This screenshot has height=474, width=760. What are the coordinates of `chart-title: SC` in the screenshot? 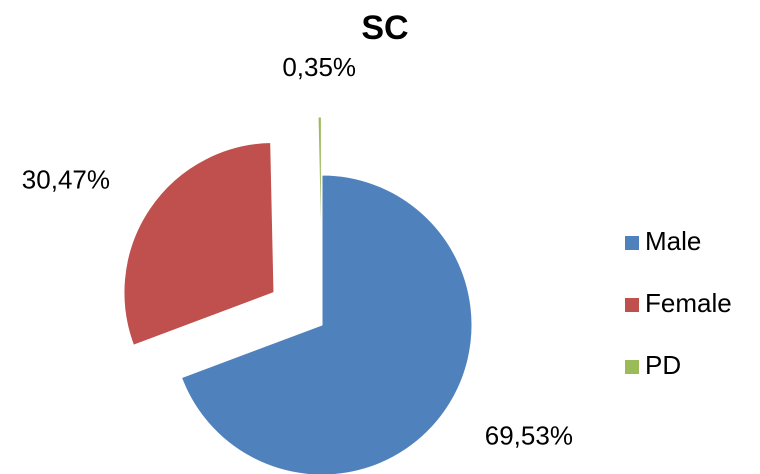 It's located at (384, 28).